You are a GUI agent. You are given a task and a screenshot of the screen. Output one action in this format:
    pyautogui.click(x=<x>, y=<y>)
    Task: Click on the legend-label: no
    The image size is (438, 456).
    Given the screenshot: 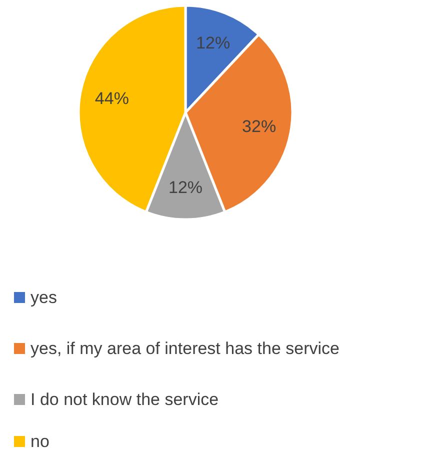 What is the action you would take?
    pyautogui.click(x=40, y=441)
    